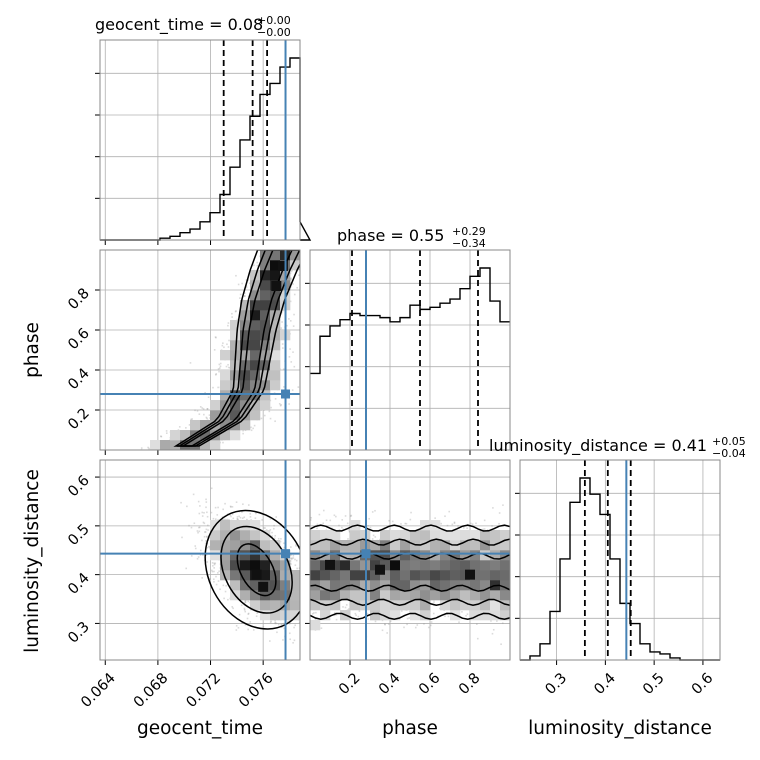 The height and width of the screenshot is (760, 760). What do you see at coordinates (557, 684) in the screenshot?
I see `hist-xtick-label: 0.3` at bounding box center [557, 684].